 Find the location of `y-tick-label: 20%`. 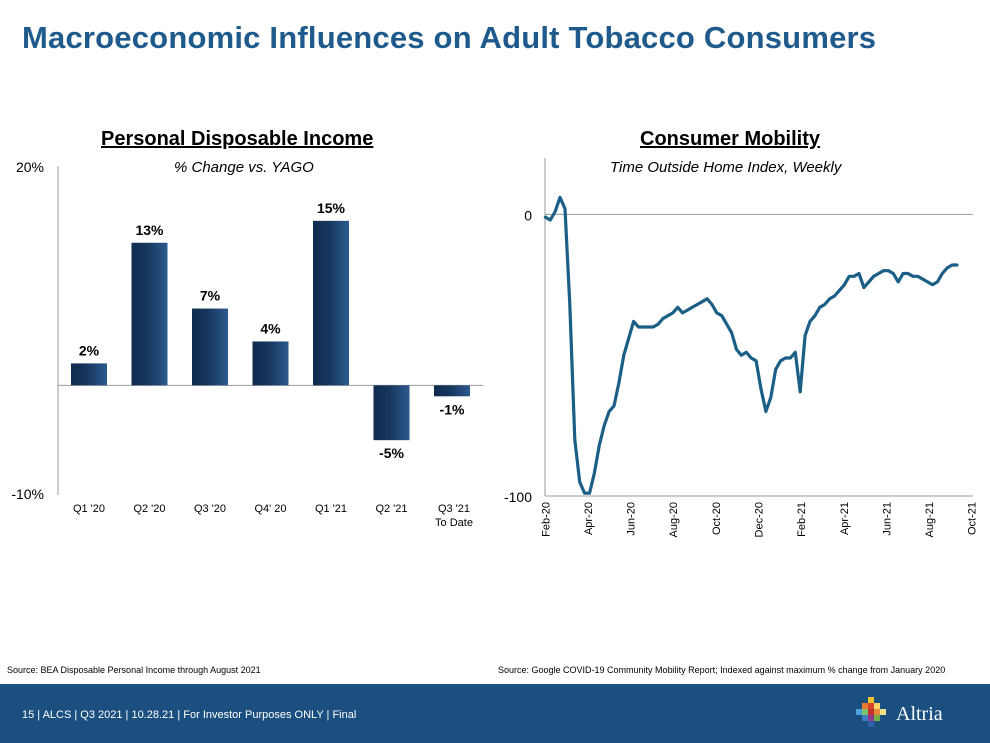

y-tick-label: 20% is located at coordinates (30, 167).